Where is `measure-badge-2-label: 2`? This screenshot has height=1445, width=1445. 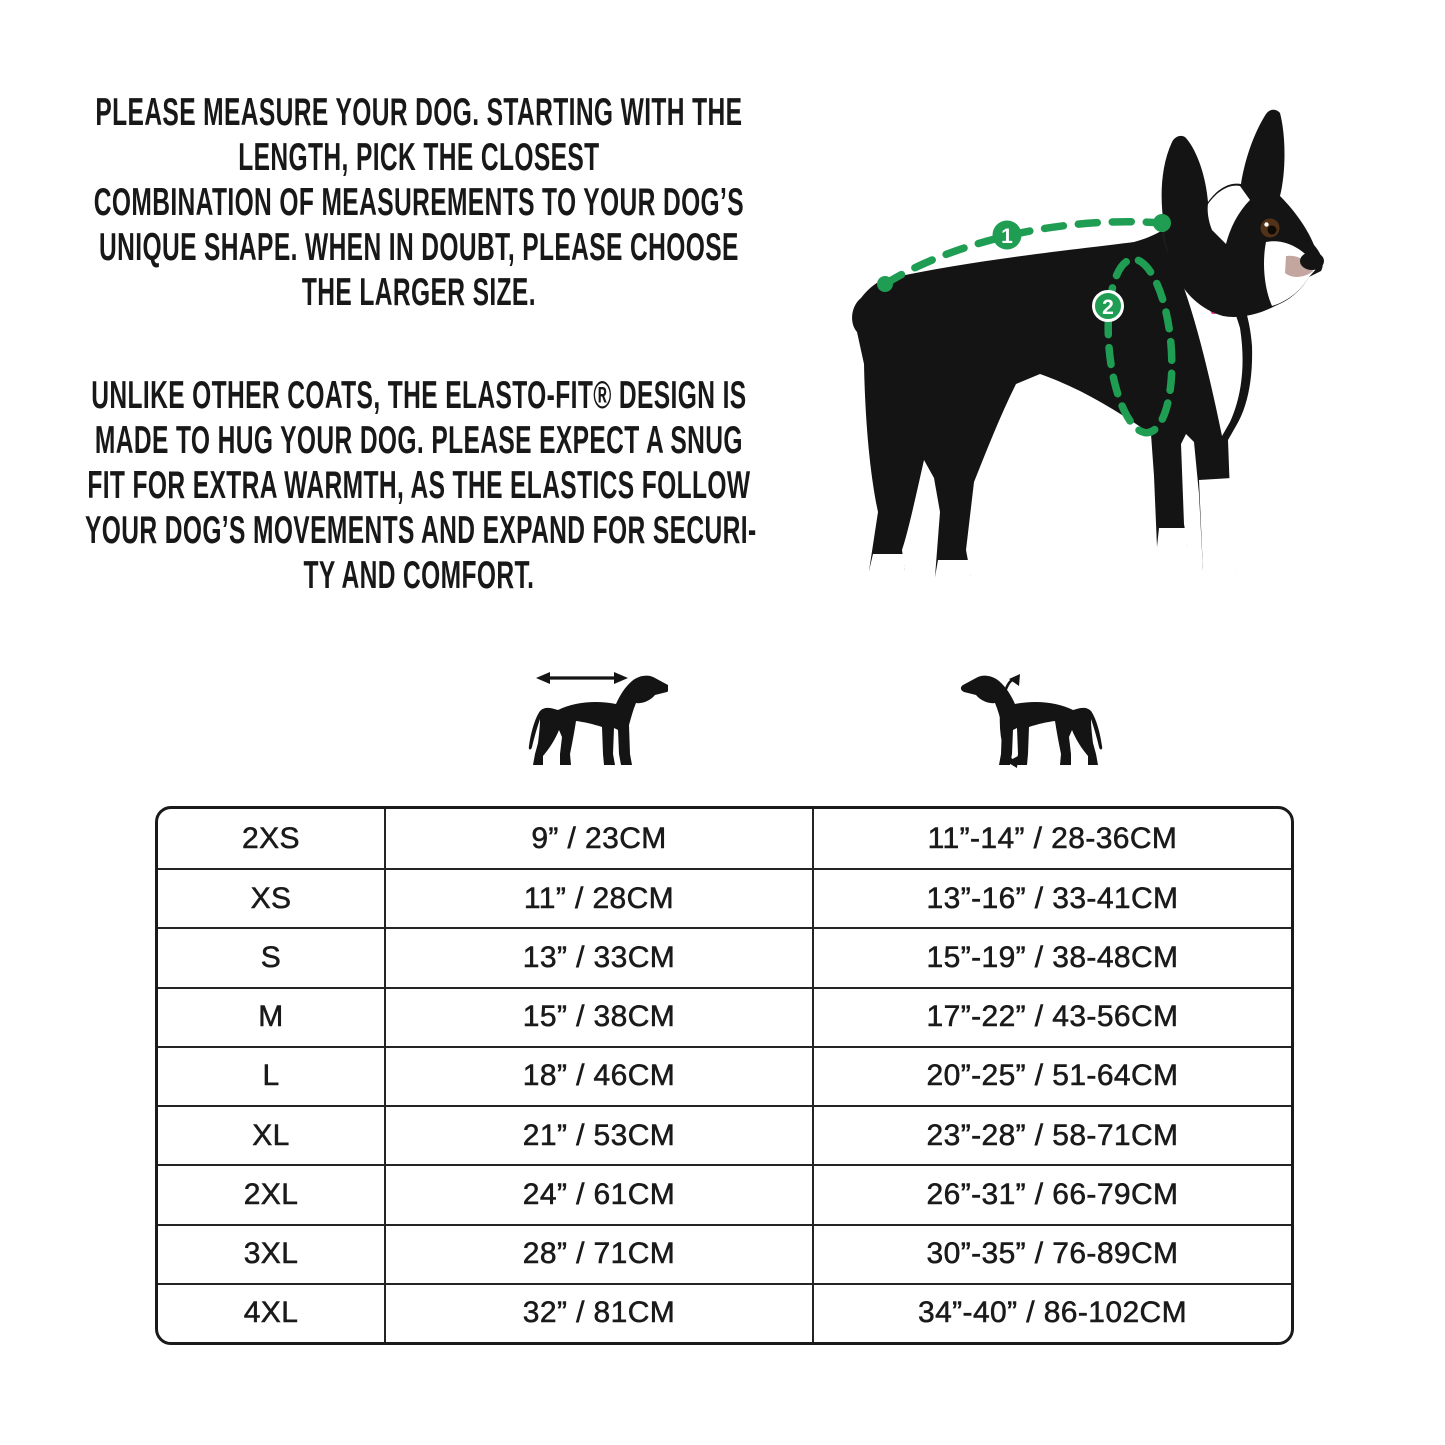
measure-badge-2-label: 2 is located at coordinates (1108, 307).